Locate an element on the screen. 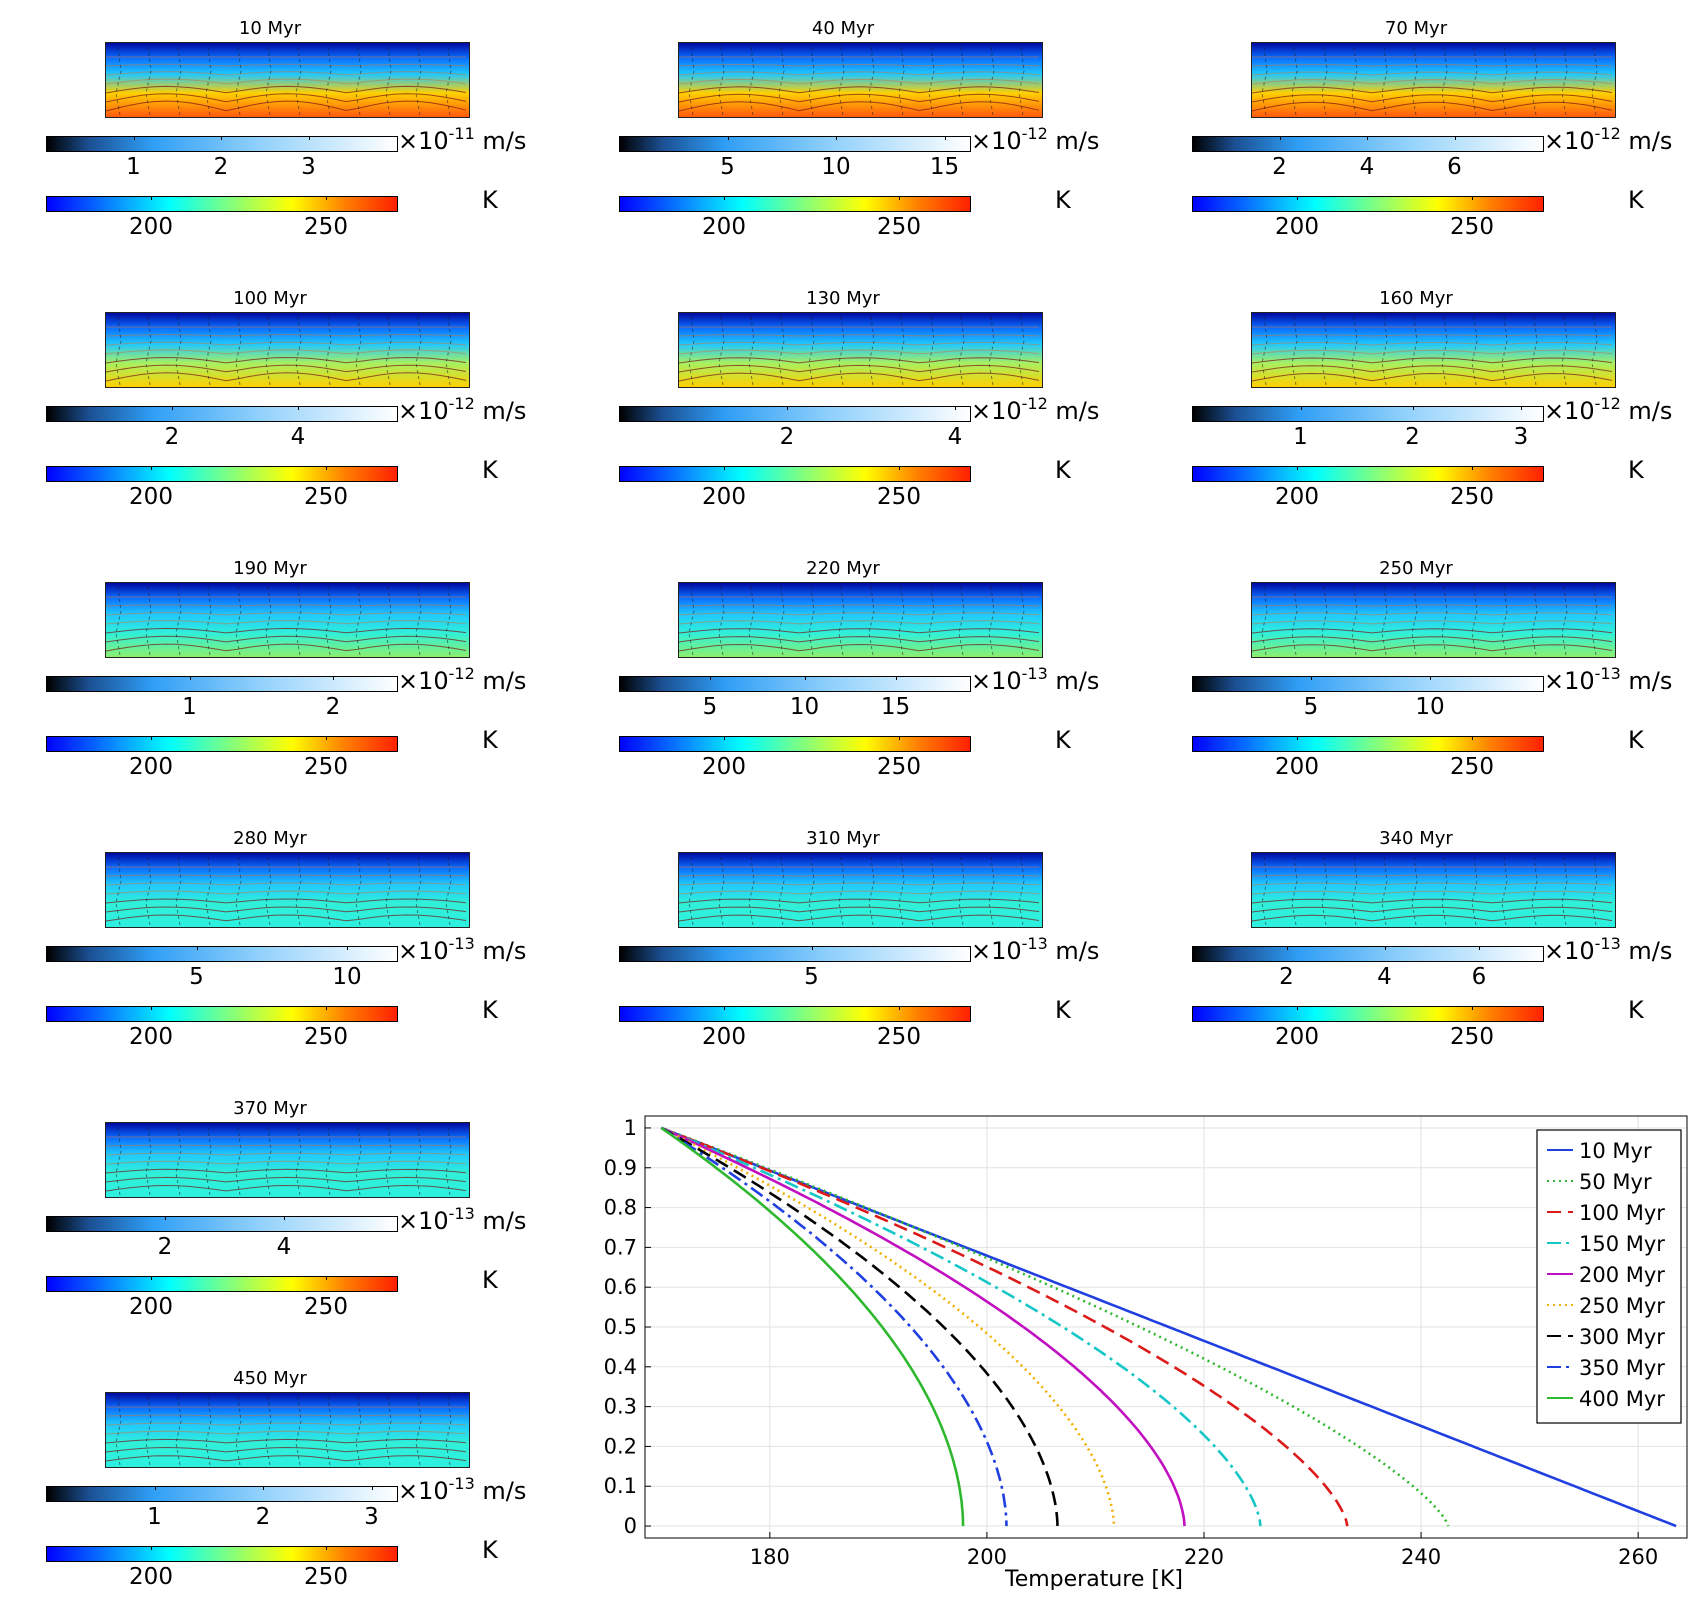 This screenshot has height=1610, width=1707. series-line-300-myr is located at coordinates (859, 1326).